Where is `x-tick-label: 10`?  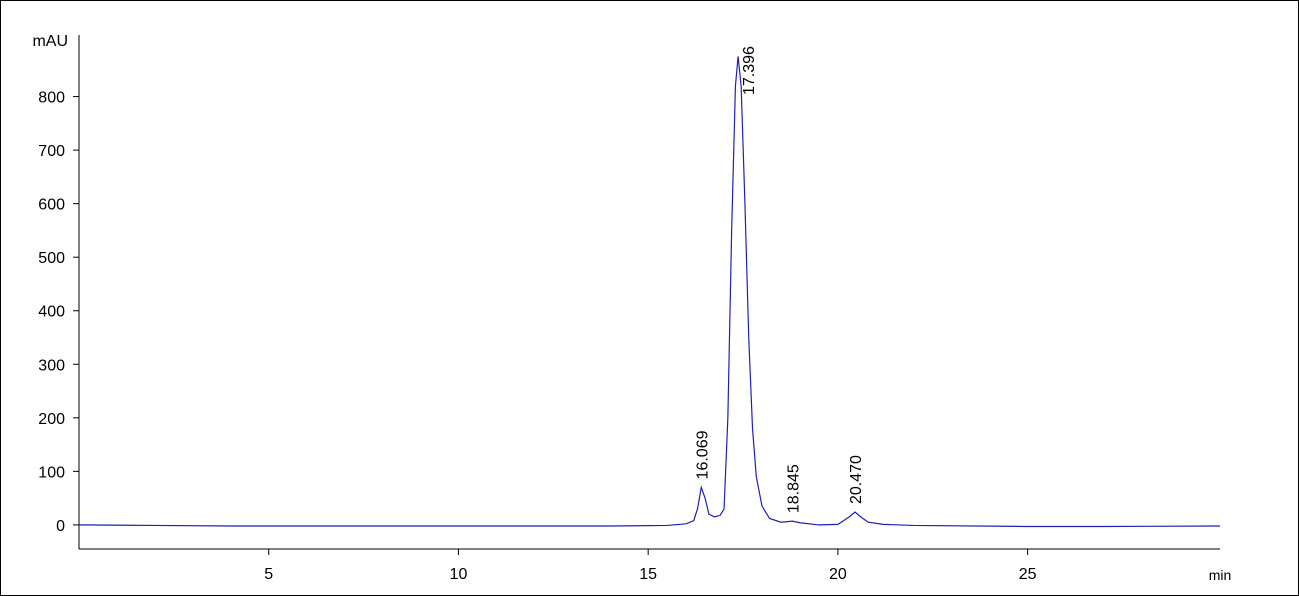
x-tick-label: 10 is located at coordinates (459, 574).